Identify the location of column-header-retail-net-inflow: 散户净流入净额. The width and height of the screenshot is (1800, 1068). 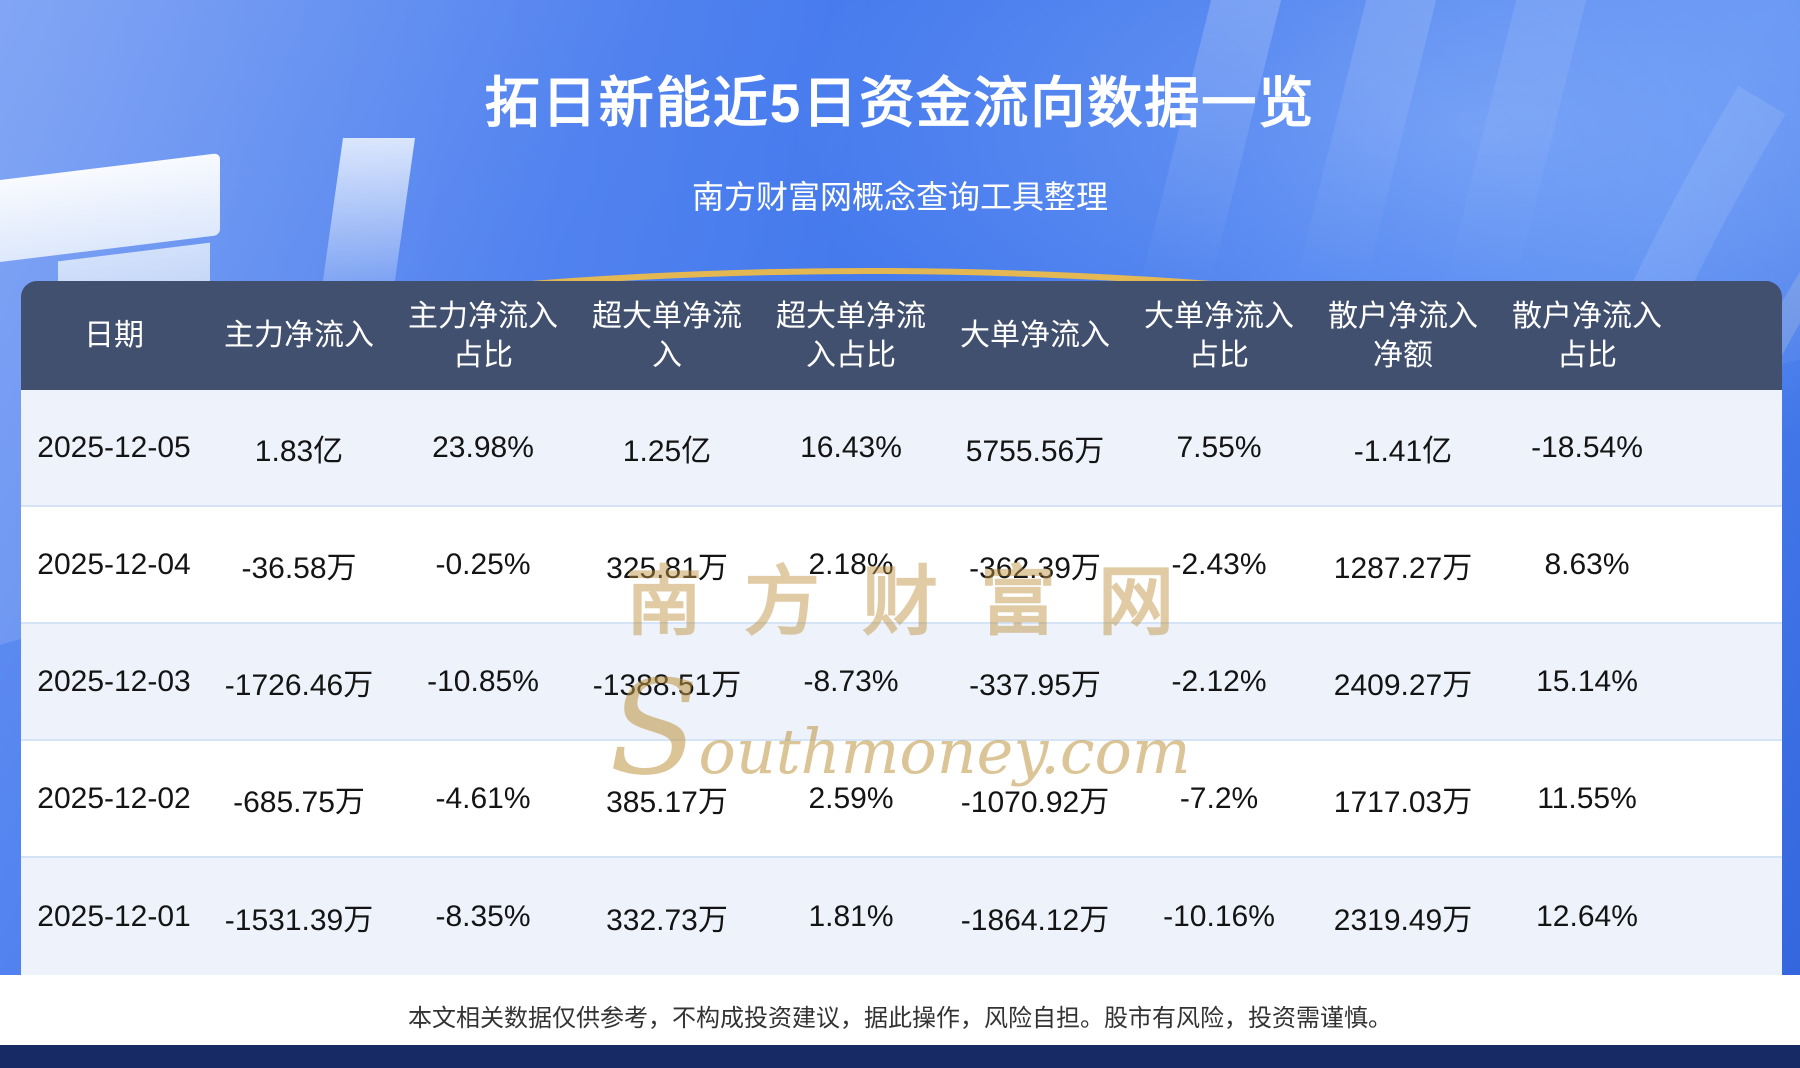
(1403, 335).